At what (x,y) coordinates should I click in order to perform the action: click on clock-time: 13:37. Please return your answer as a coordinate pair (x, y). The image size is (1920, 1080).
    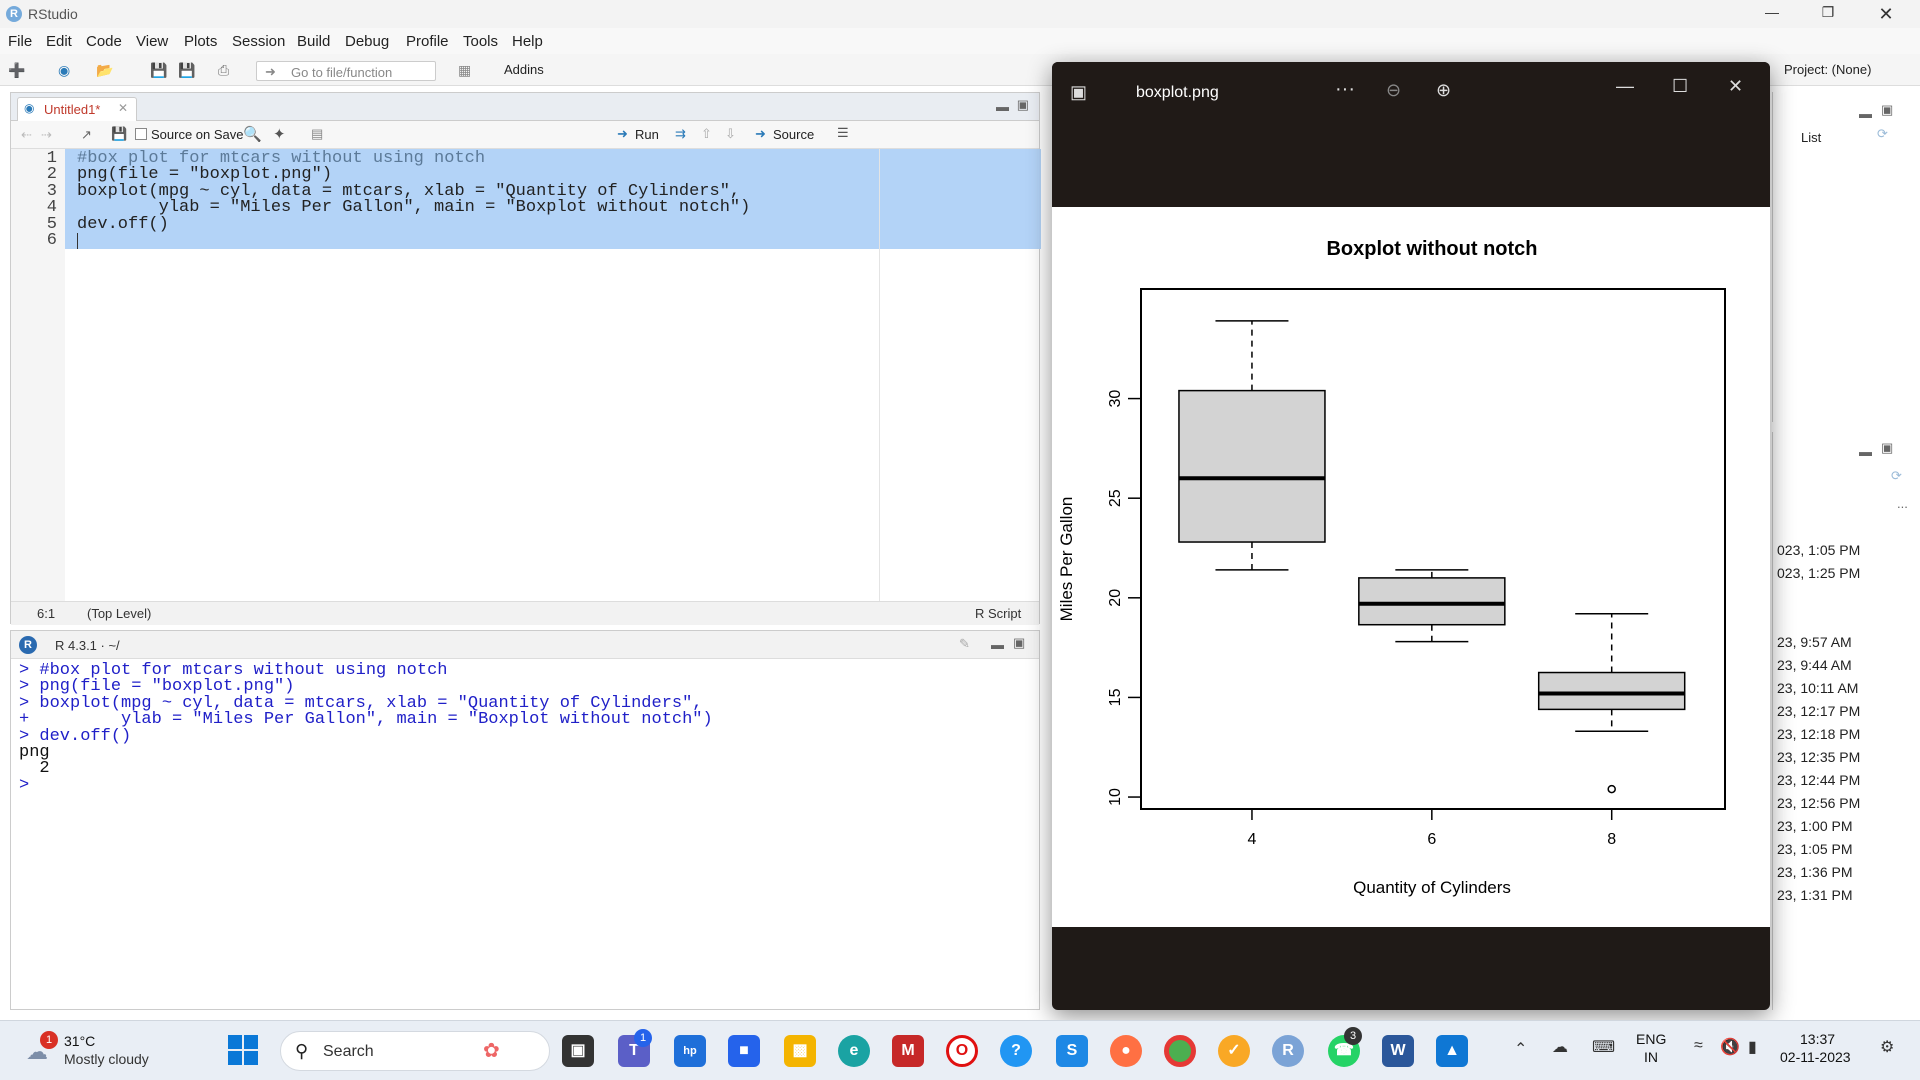
    Looking at the image, I should click on (1818, 1039).